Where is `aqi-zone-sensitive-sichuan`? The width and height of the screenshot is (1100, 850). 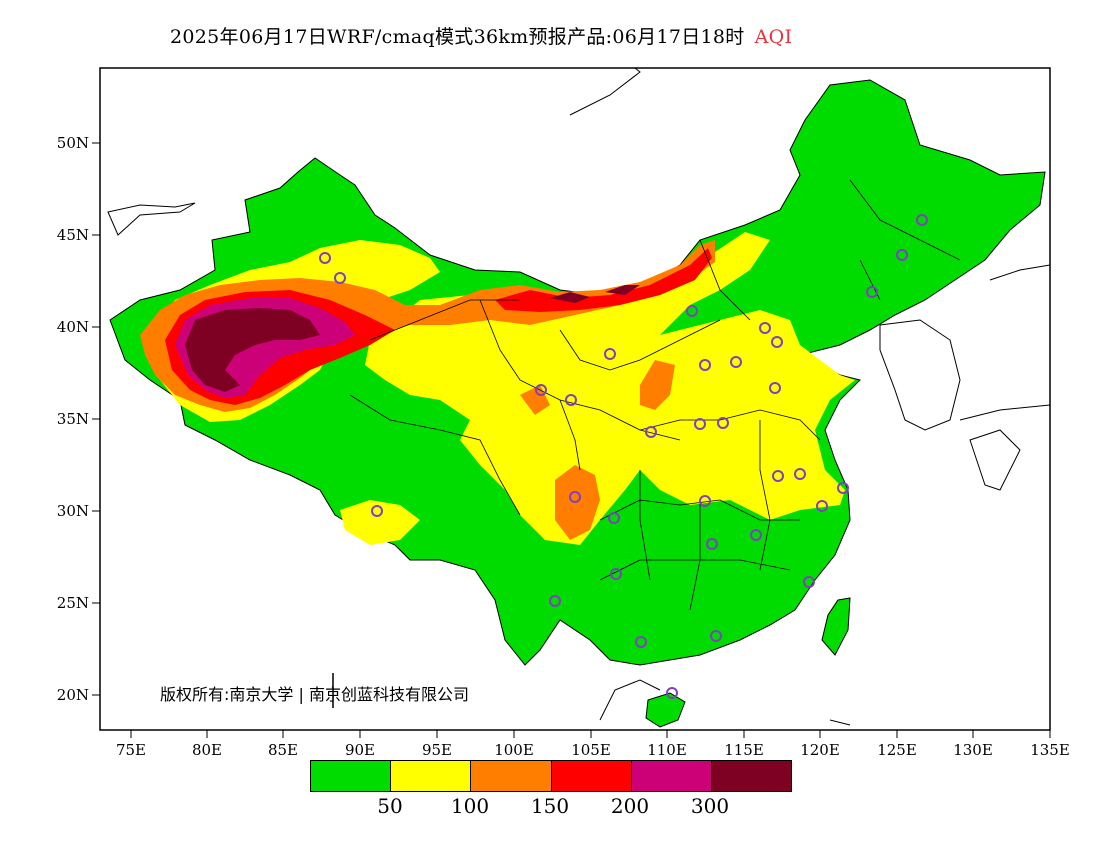 aqi-zone-sensitive-sichuan is located at coordinates (577, 502).